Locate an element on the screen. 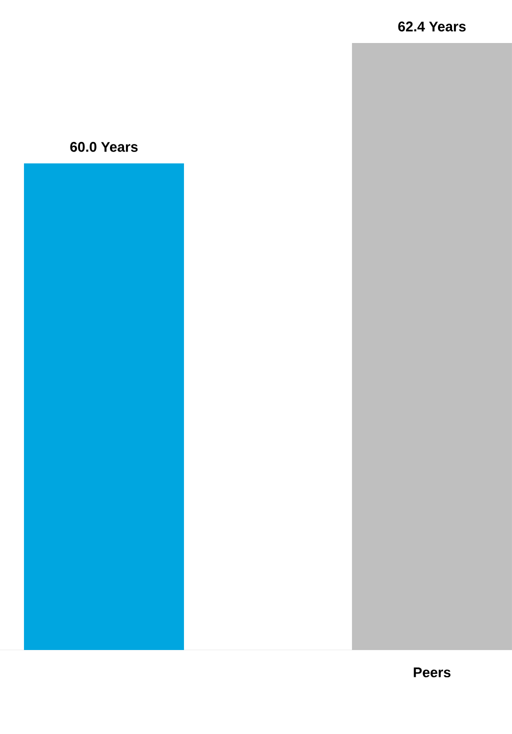 The height and width of the screenshot is (734, 512). data-label: 60.0 Years is located at coordinates (104, 147).